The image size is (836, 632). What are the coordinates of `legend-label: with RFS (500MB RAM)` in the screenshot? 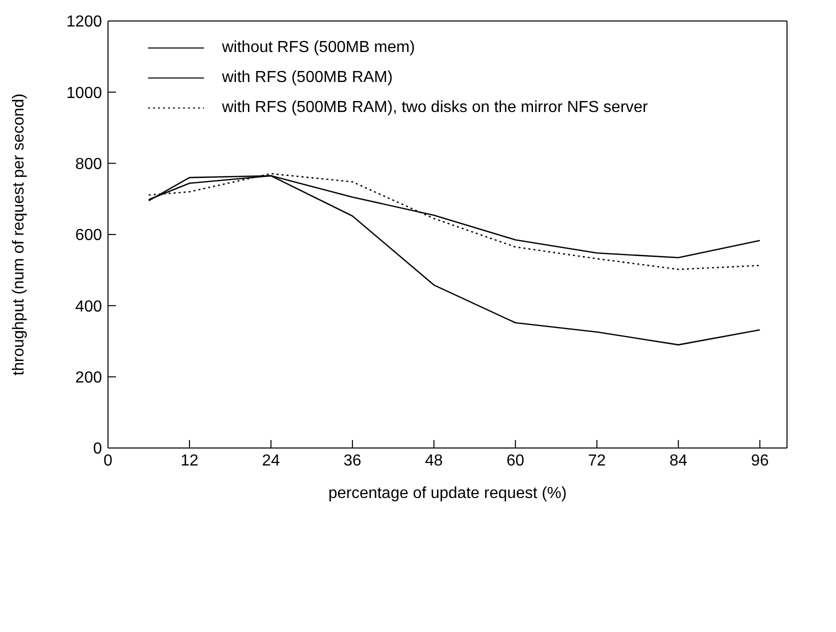 It's located at (307, 78).